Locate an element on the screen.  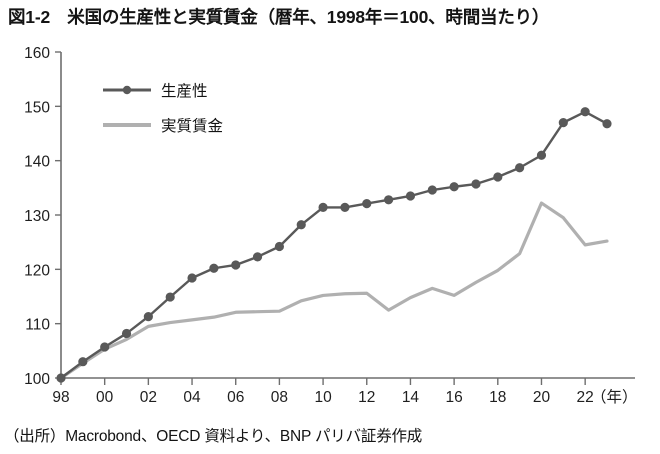
chart-title: 図1-2 米国の生産性と実質賃金（暦年、1998年＝100、時間当たり） is located at coordinates (279, 17).